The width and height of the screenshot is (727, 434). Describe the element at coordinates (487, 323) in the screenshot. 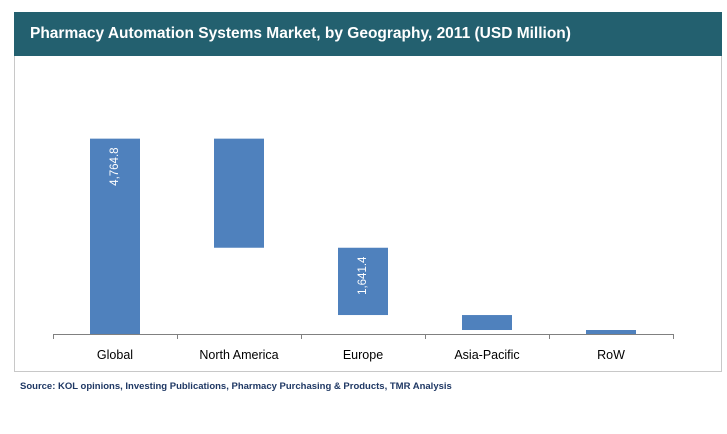

I see `bar-asia-pacific` at that location.